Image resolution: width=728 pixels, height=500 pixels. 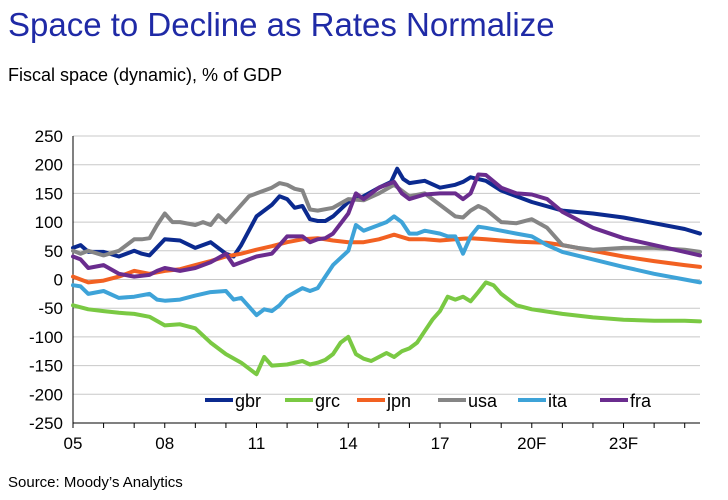 I want to click on y-tick-label: 200, so click(x=49, y=165).